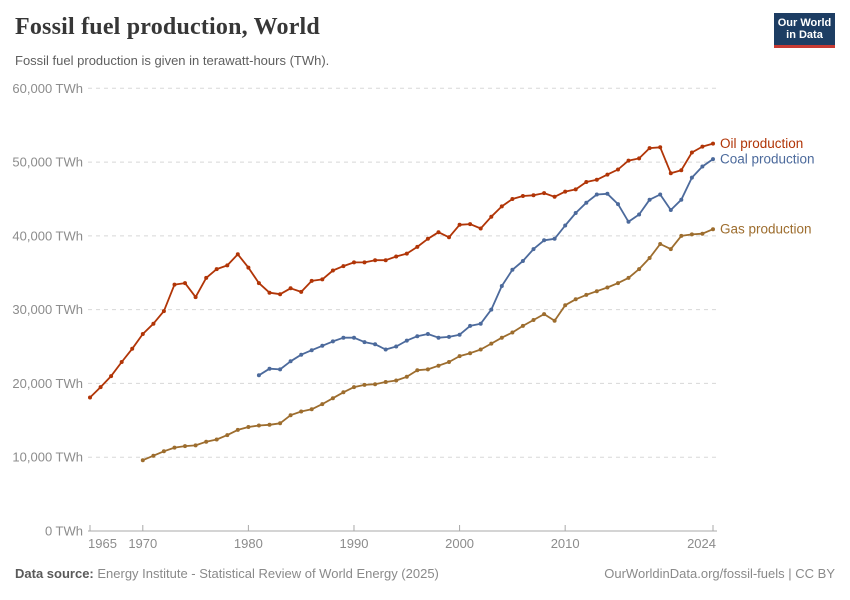 This screenshot has height=600, width=850. I want to click on gas-production-label: Gas production, so click(766, 229).